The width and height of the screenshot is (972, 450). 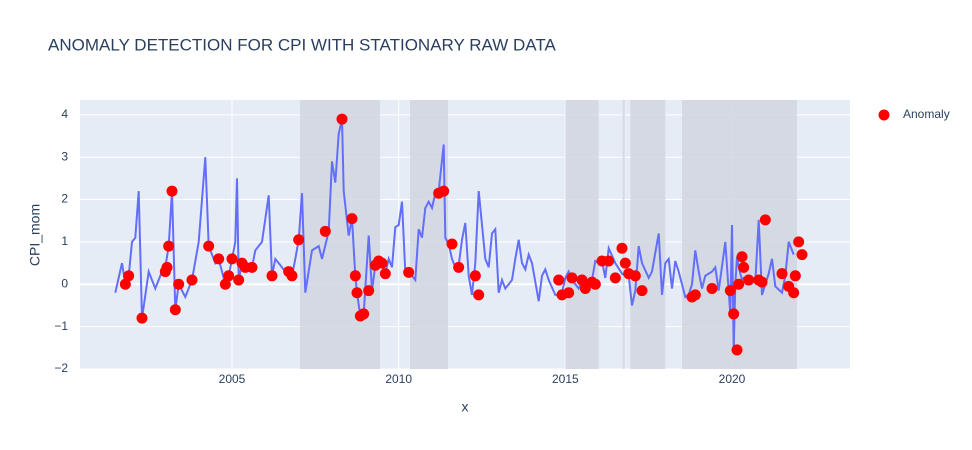 I want to click on y-tick-label: 0, so click(x=64, y=283).